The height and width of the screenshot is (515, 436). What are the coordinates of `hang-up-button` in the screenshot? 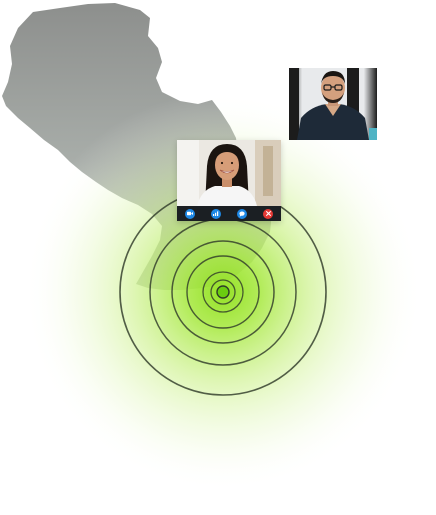 It's located at (268, 213).